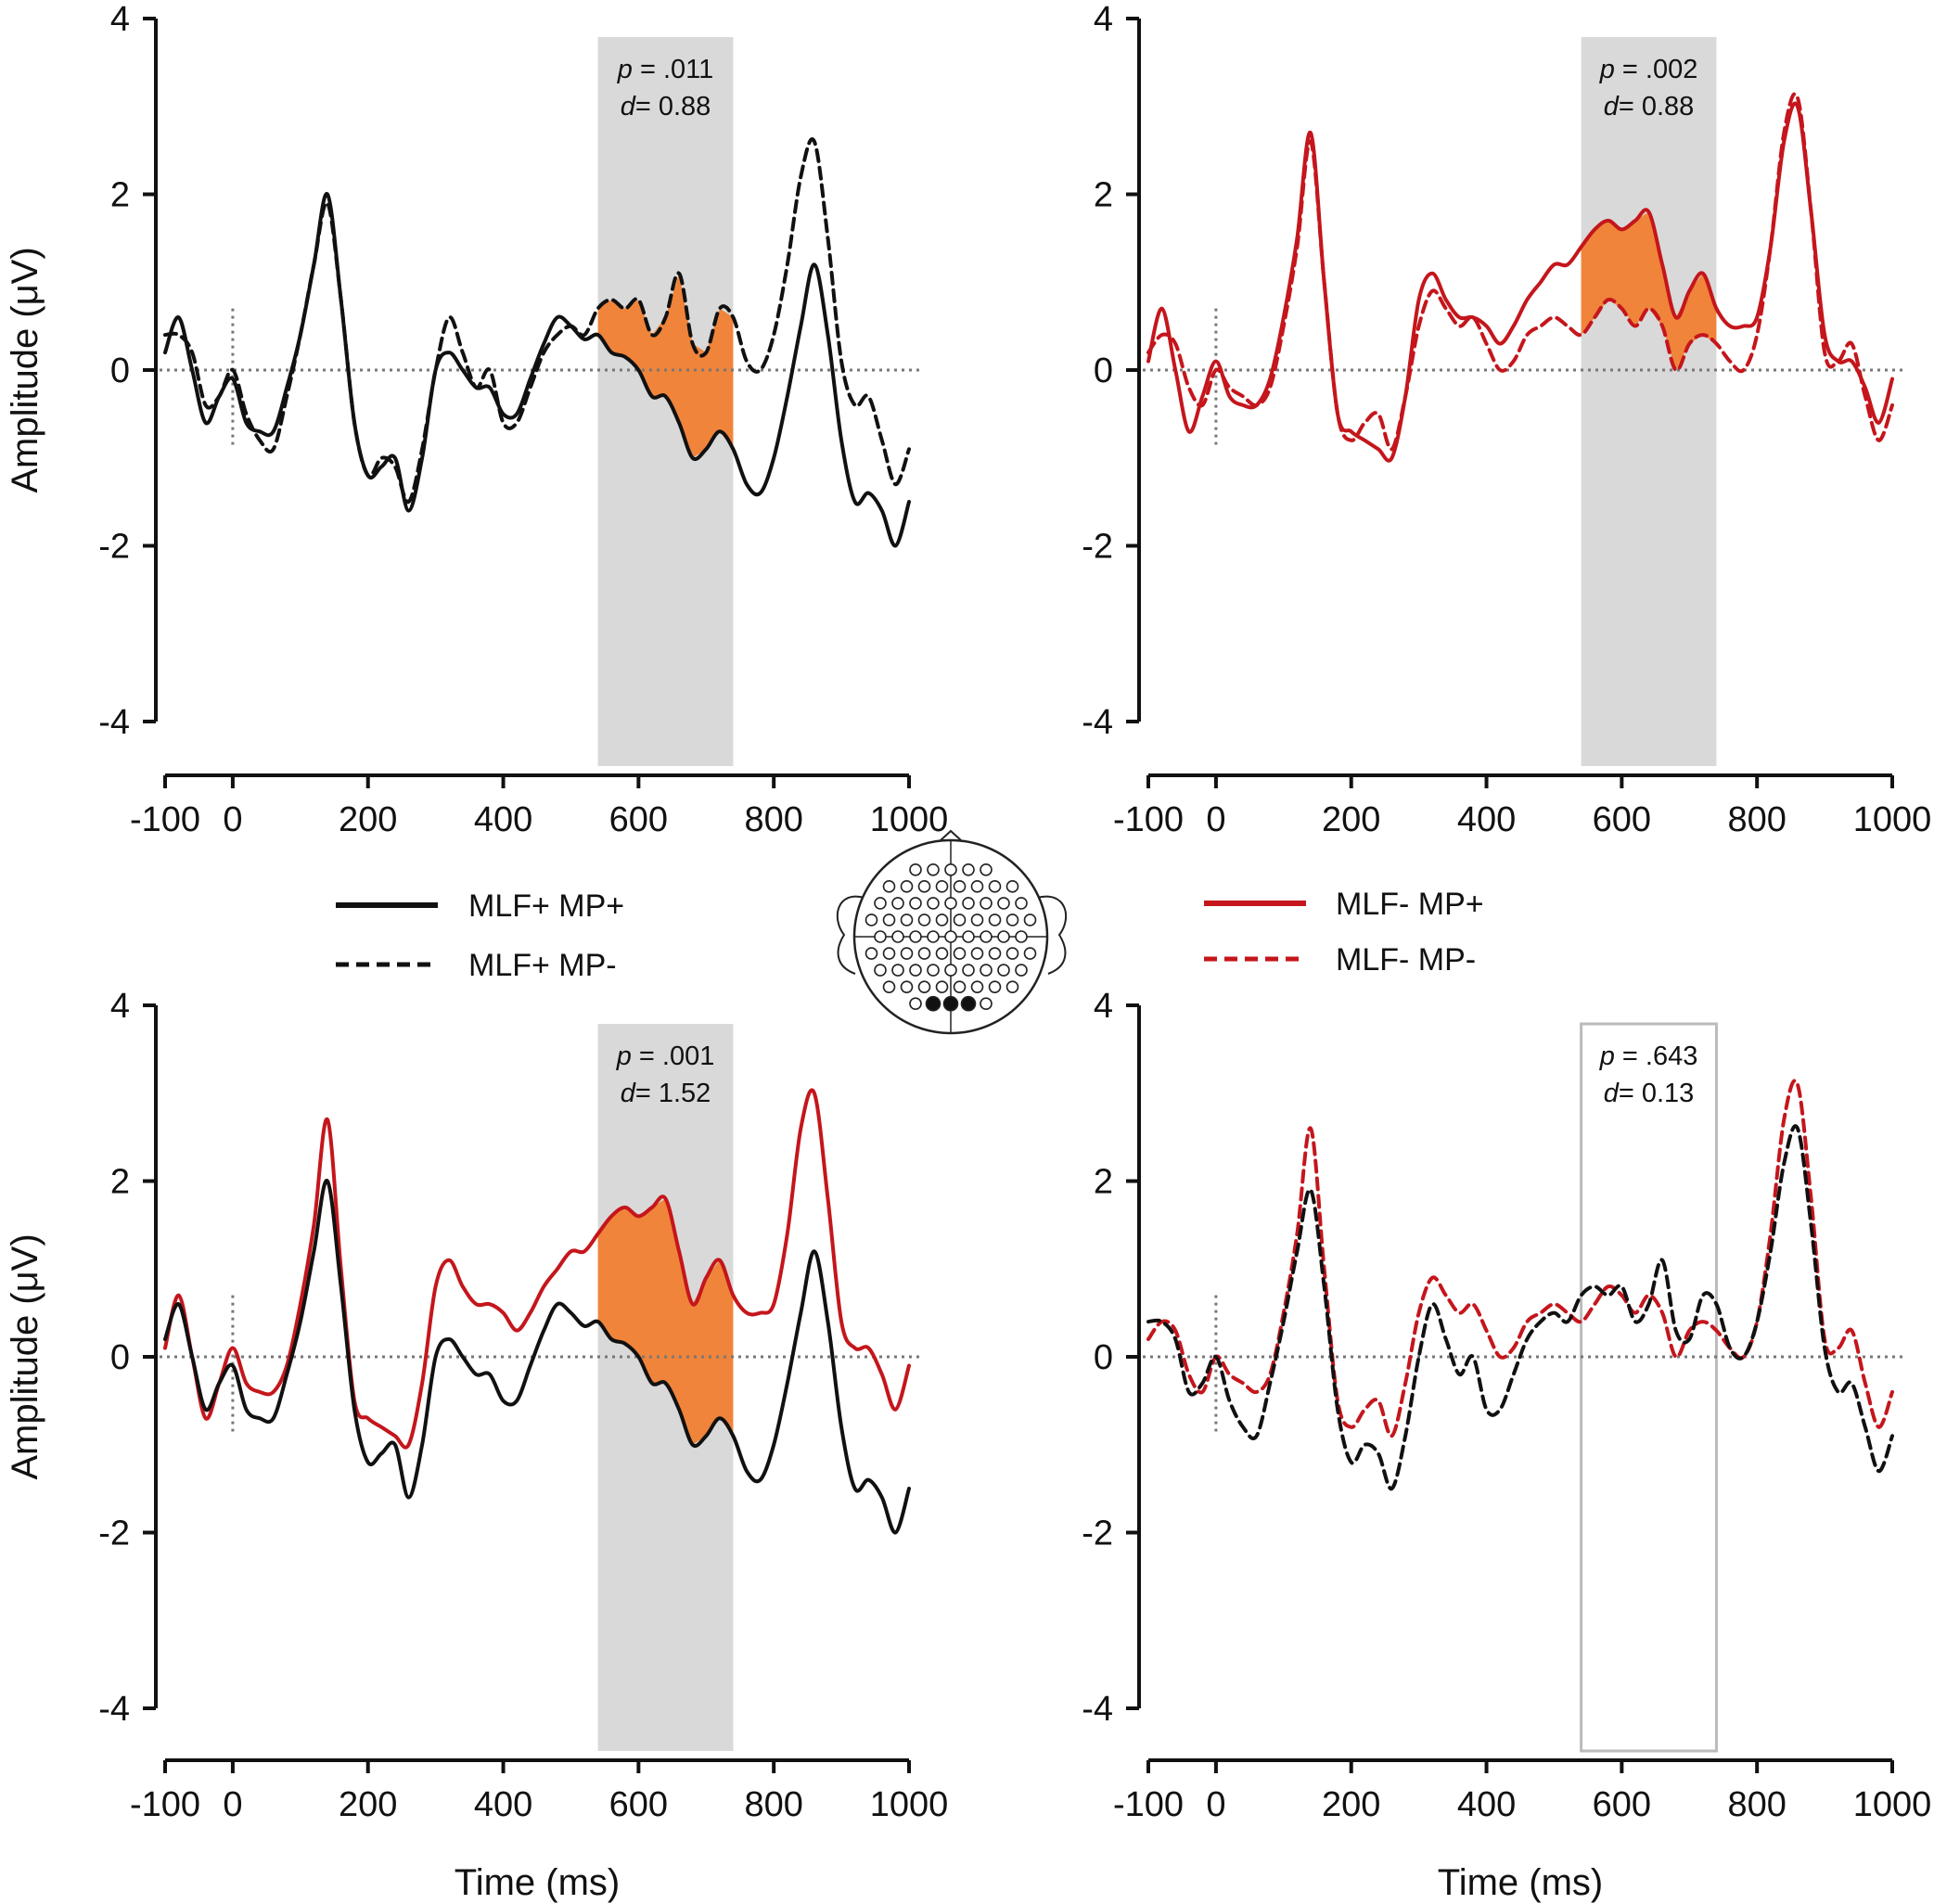 The height and width of the screenshot is (1904, 1934). I want to click on stat-p-value: p = .002, so click(1648, 69).